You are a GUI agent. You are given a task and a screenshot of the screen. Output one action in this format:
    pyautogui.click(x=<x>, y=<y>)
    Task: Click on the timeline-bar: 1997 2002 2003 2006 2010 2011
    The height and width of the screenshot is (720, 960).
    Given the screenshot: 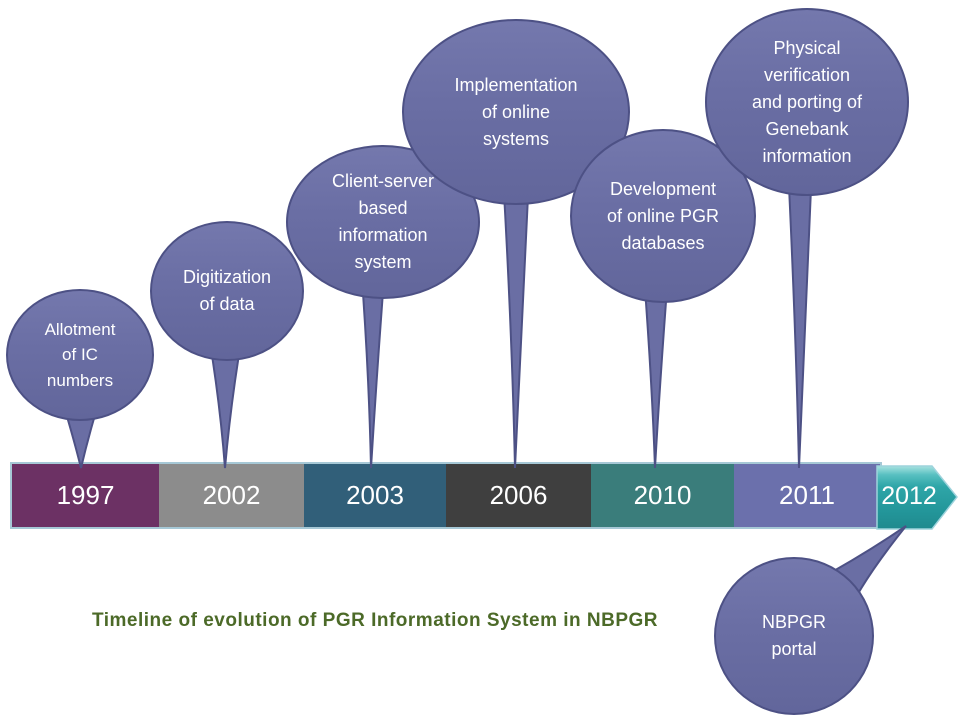 What is the action you would take?
    pyautogui.click(x=446, y=495)
    